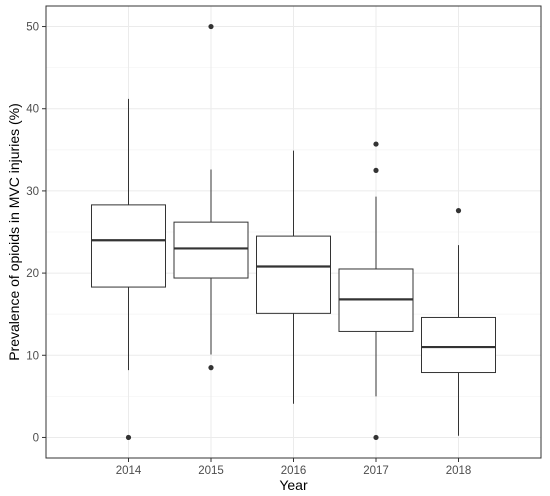  Describe the element at coordinates (459, 471) in the screenshot. I see `x-tick-label: 2018` at that location.